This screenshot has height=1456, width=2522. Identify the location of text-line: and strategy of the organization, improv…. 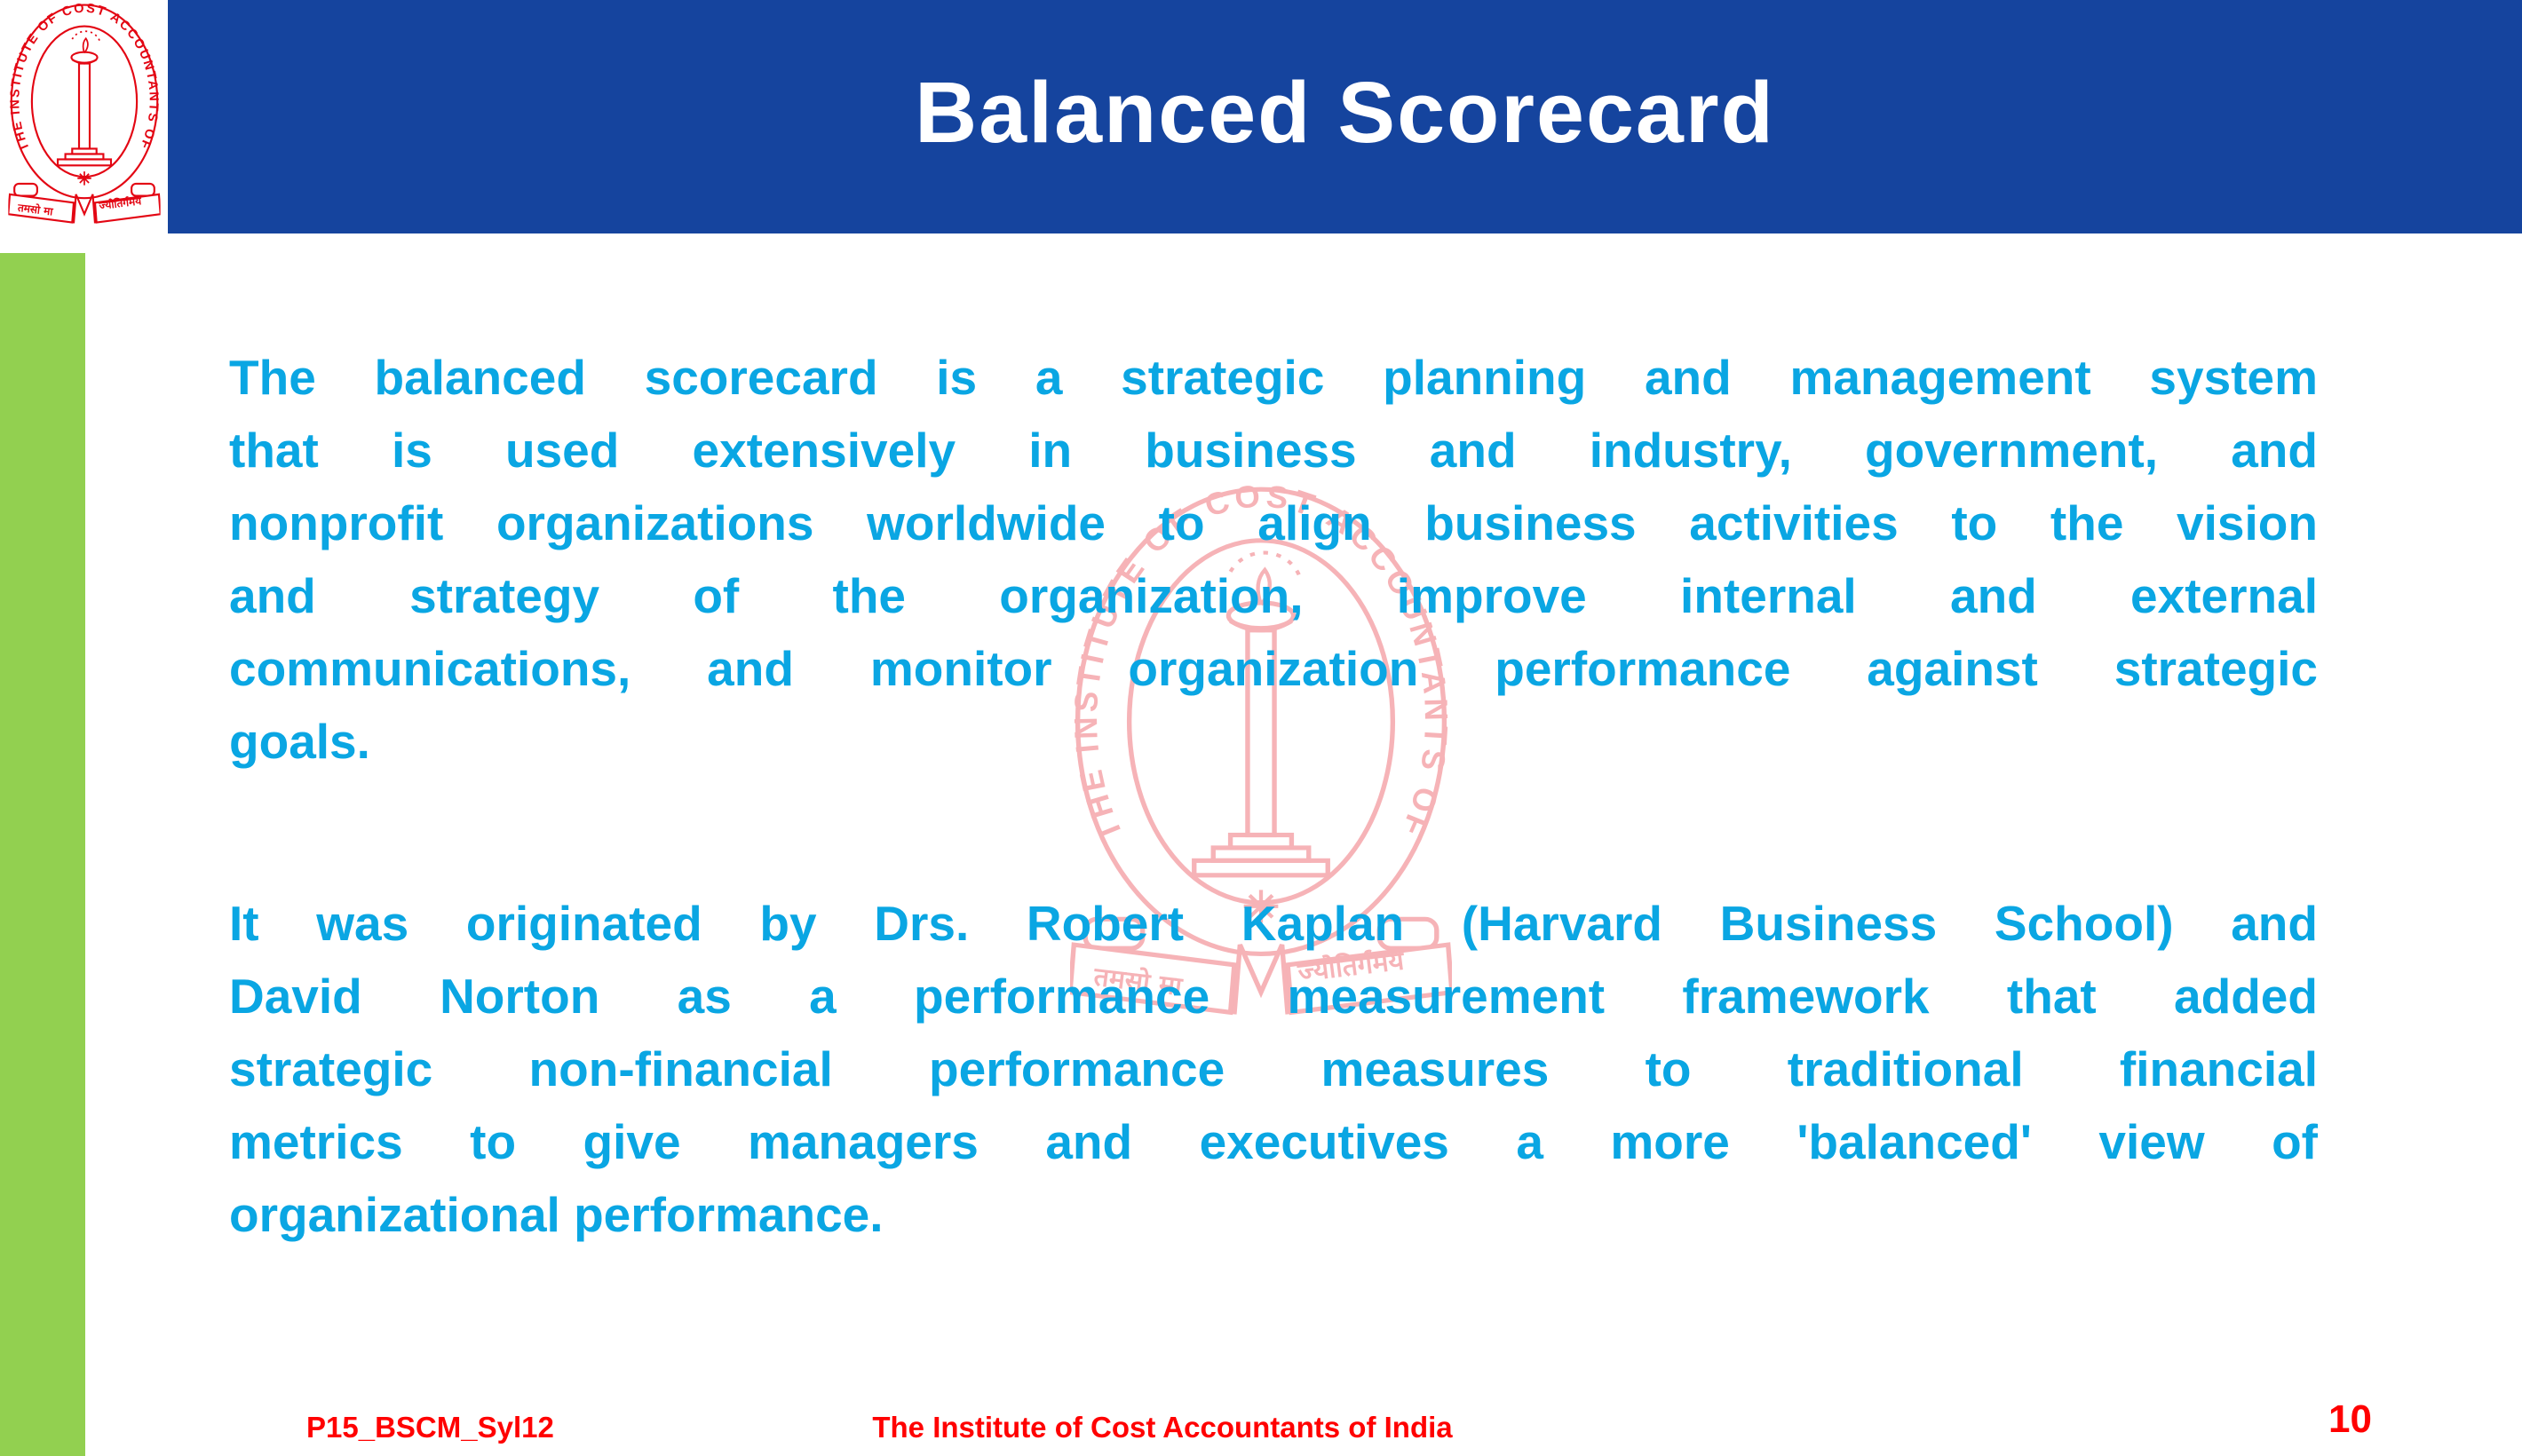
(1273, 595).